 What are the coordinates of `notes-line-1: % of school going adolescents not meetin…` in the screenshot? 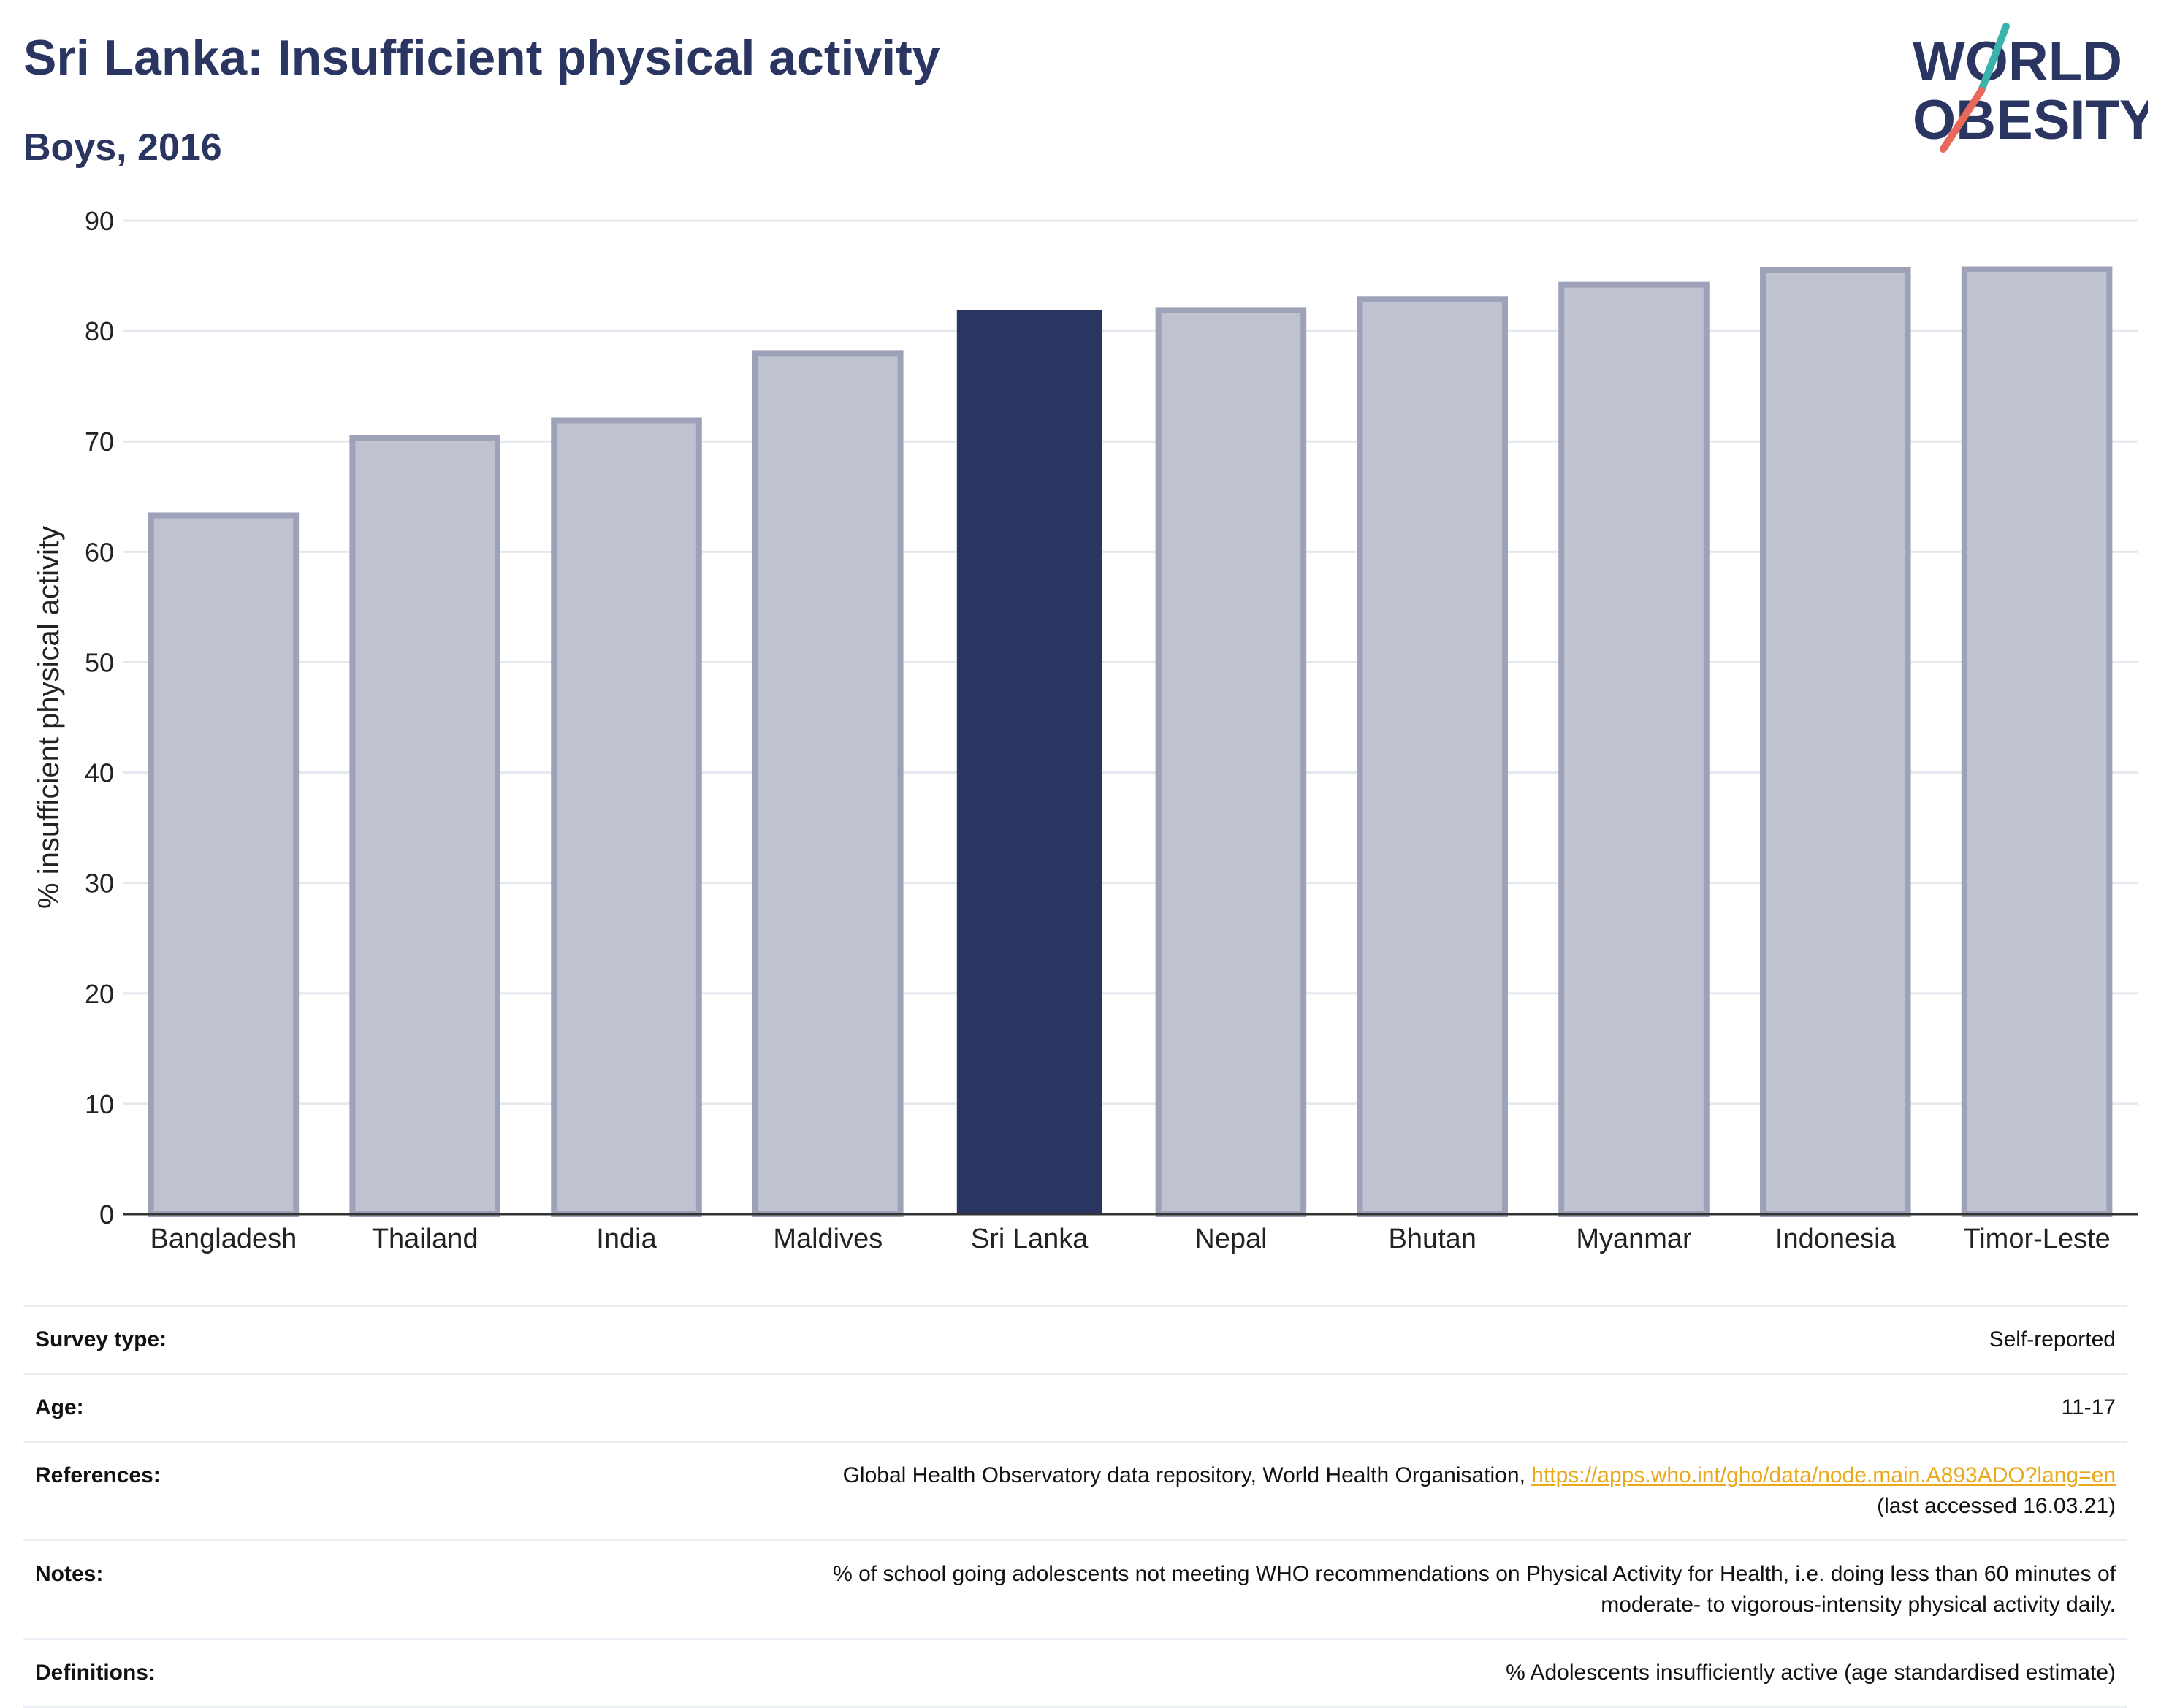 It's located at (1474, 1574).